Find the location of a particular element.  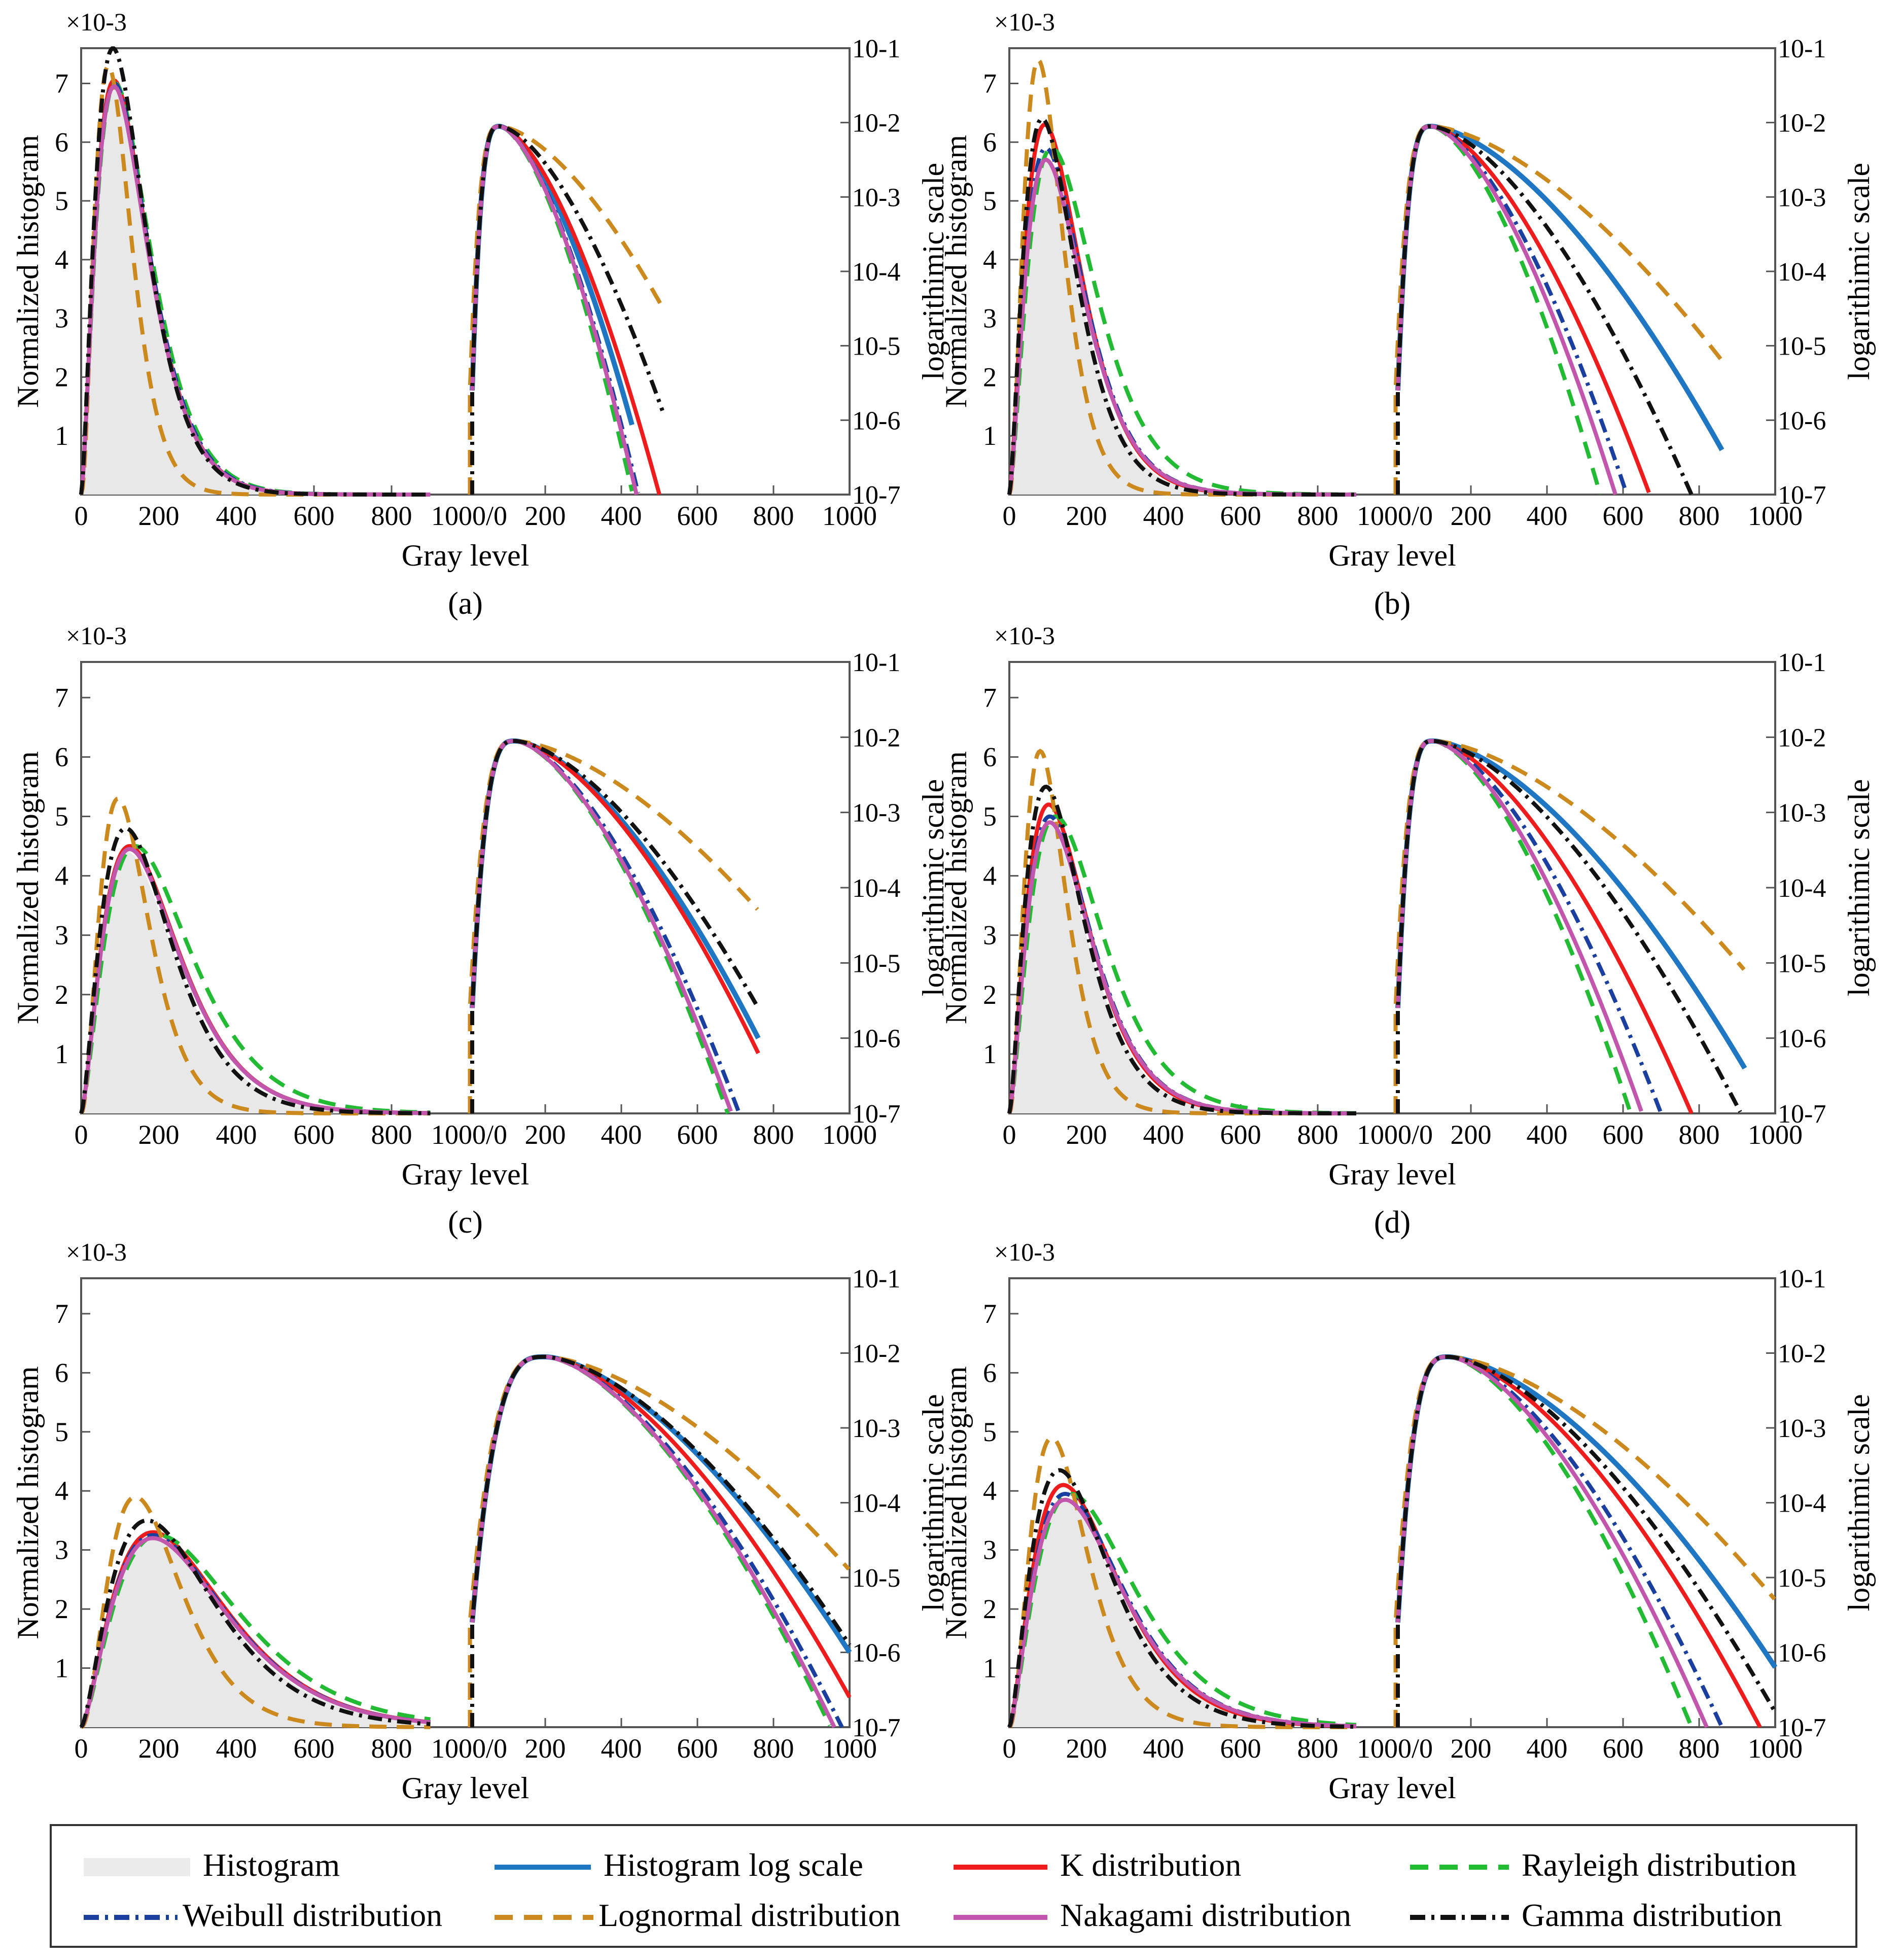

right-y-tick-label: 10-7 is located at coordinates (876, 496).